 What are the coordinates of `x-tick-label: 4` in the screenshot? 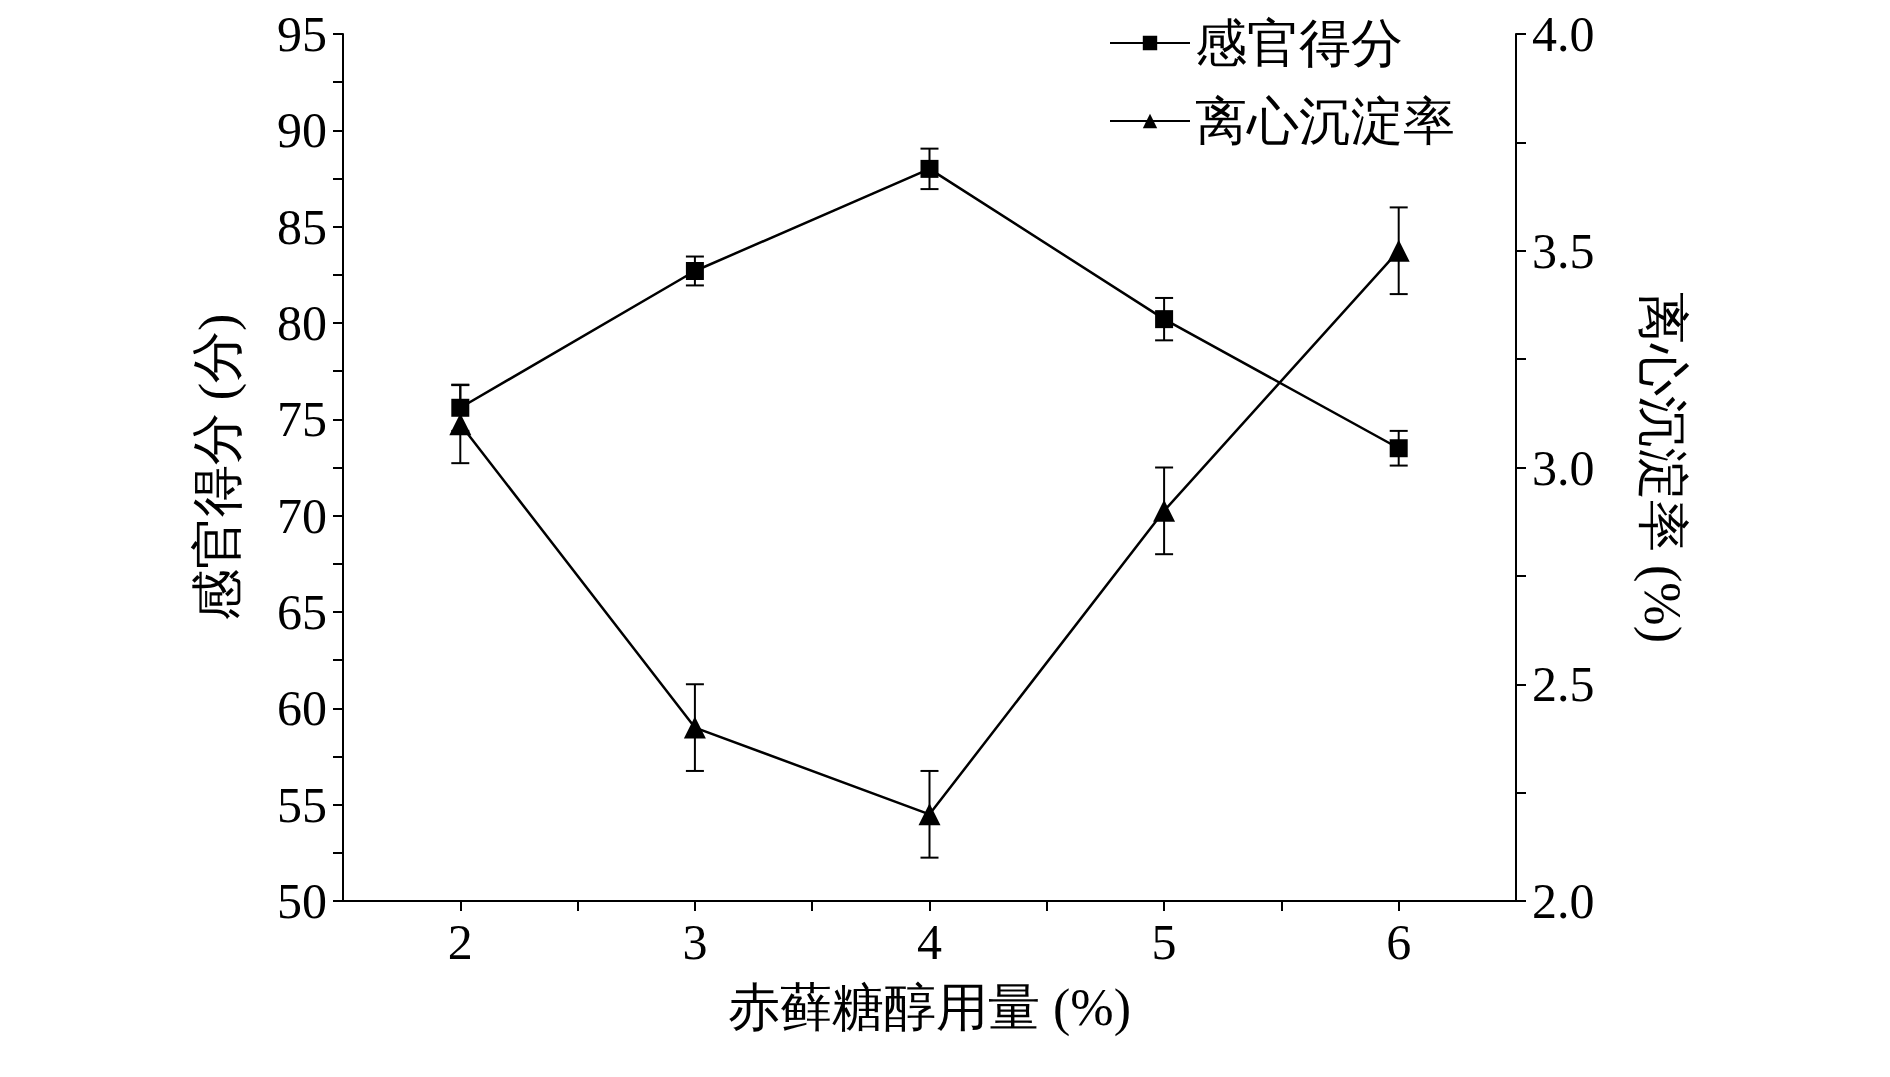 It's located at (929, 942).